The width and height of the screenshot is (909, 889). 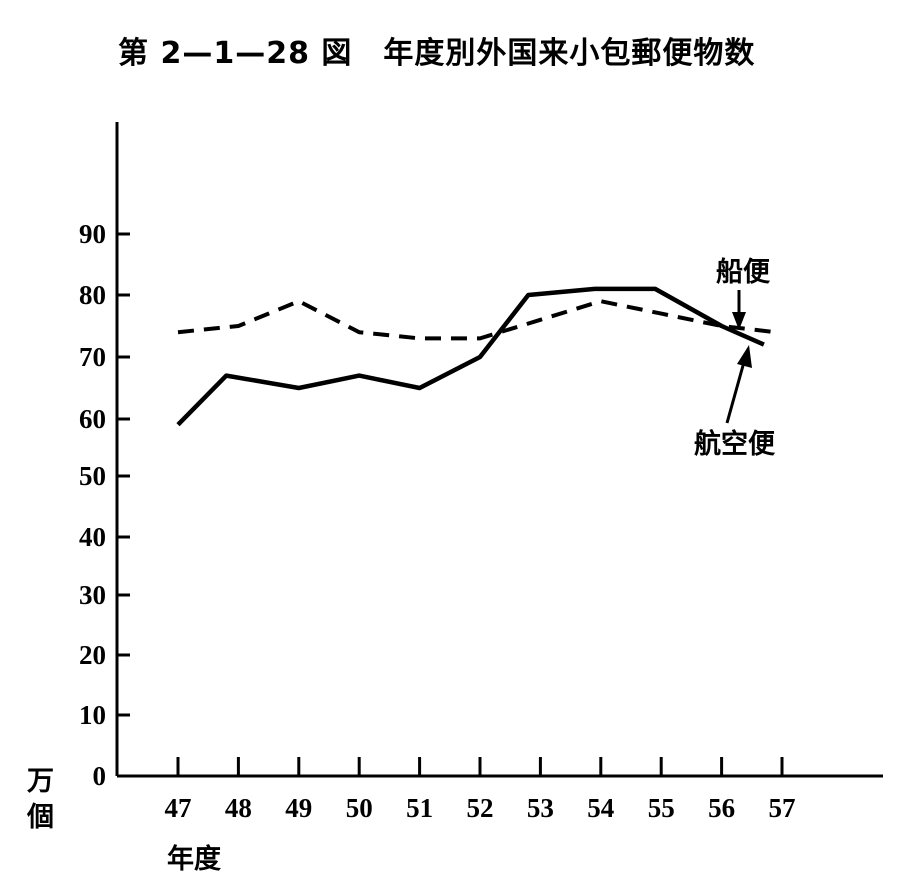 What do you see at coordinates (739, 321) in the screenshot?
I see `arrowhead-sea-mail` at bounding box center [739, 321].